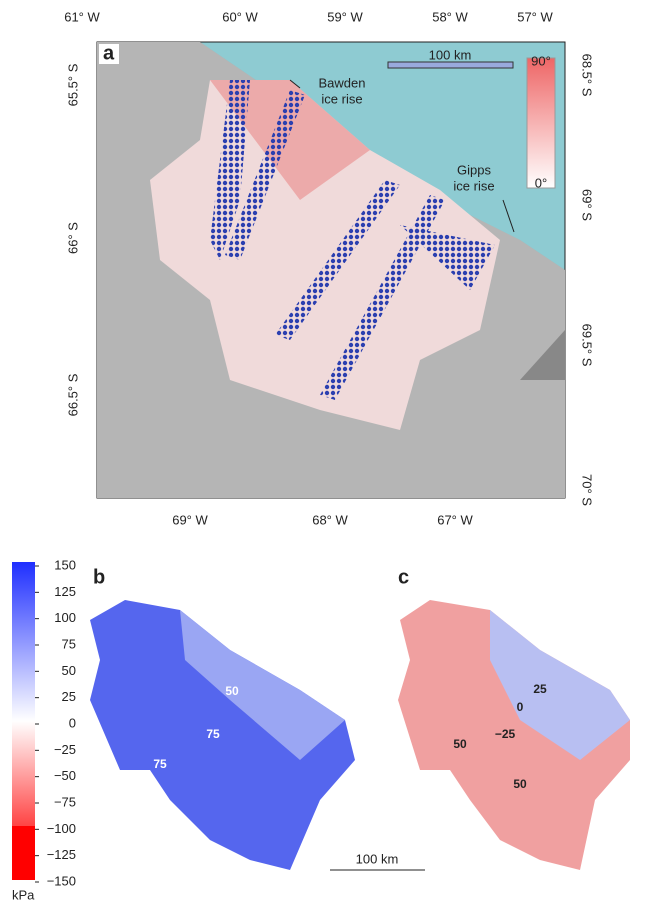 This screenshot has width=646, height=902. Describe the element at coordinates (65, 617) in the screenshot. I see `colorbar-tick-label: 100` at that location.